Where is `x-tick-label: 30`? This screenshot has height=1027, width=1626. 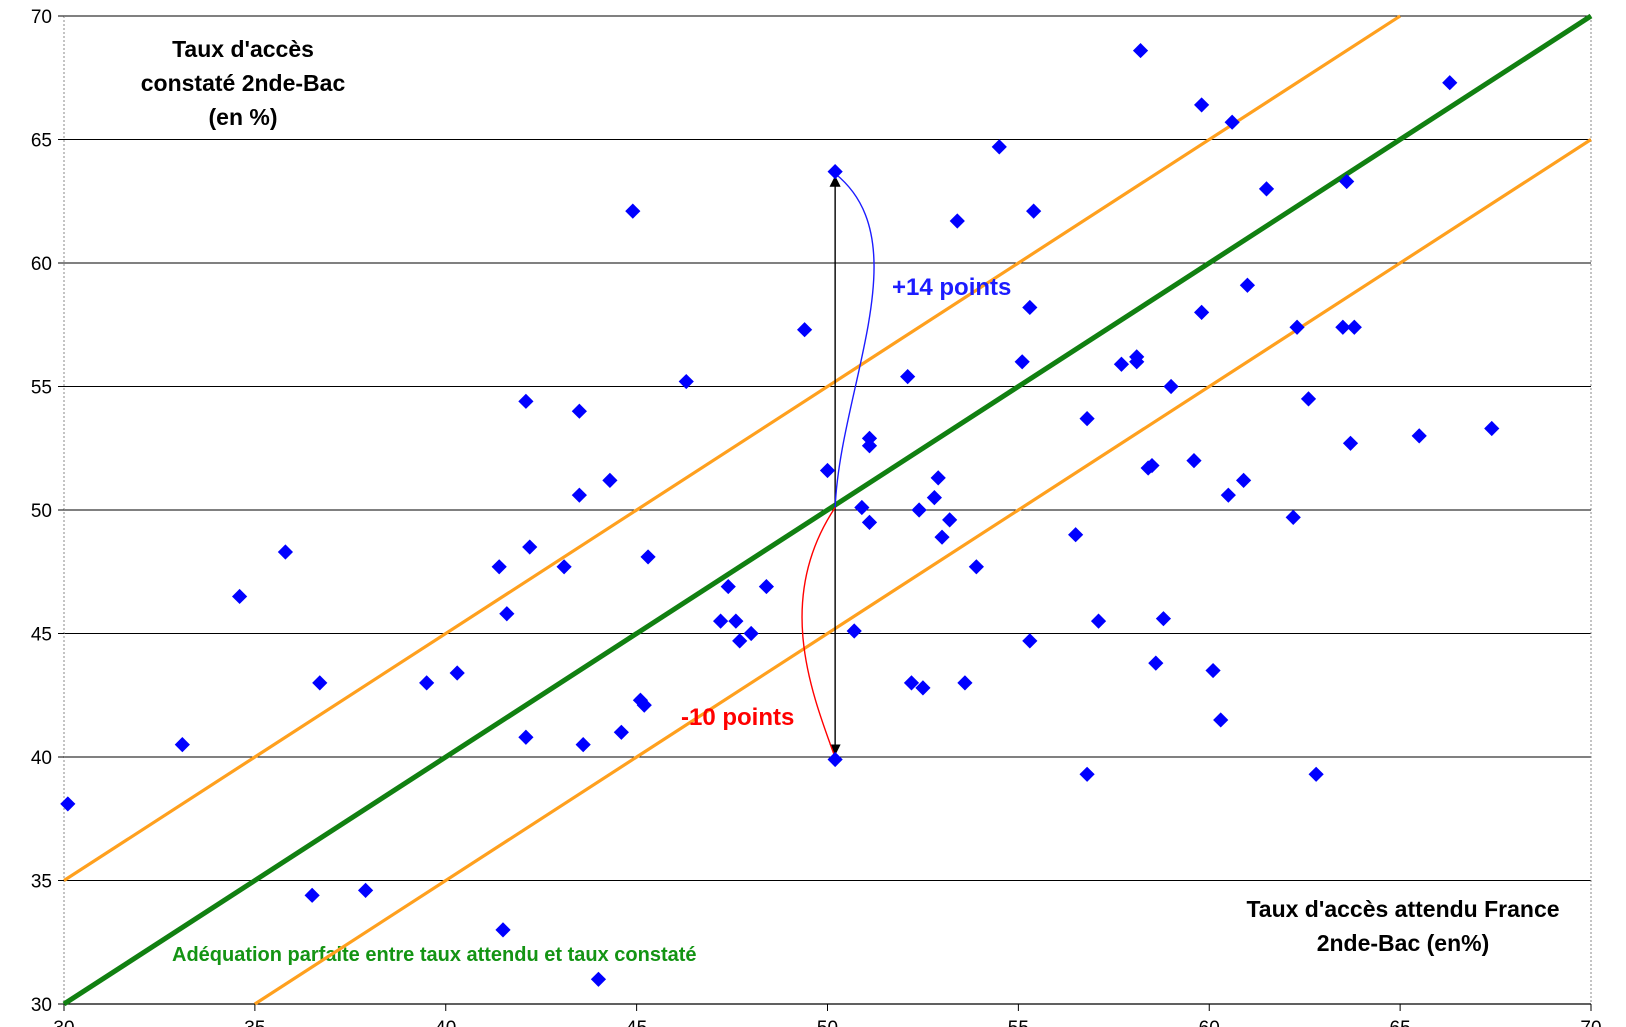
x-tick-label: 30 is located at coordinates (63, 1022).